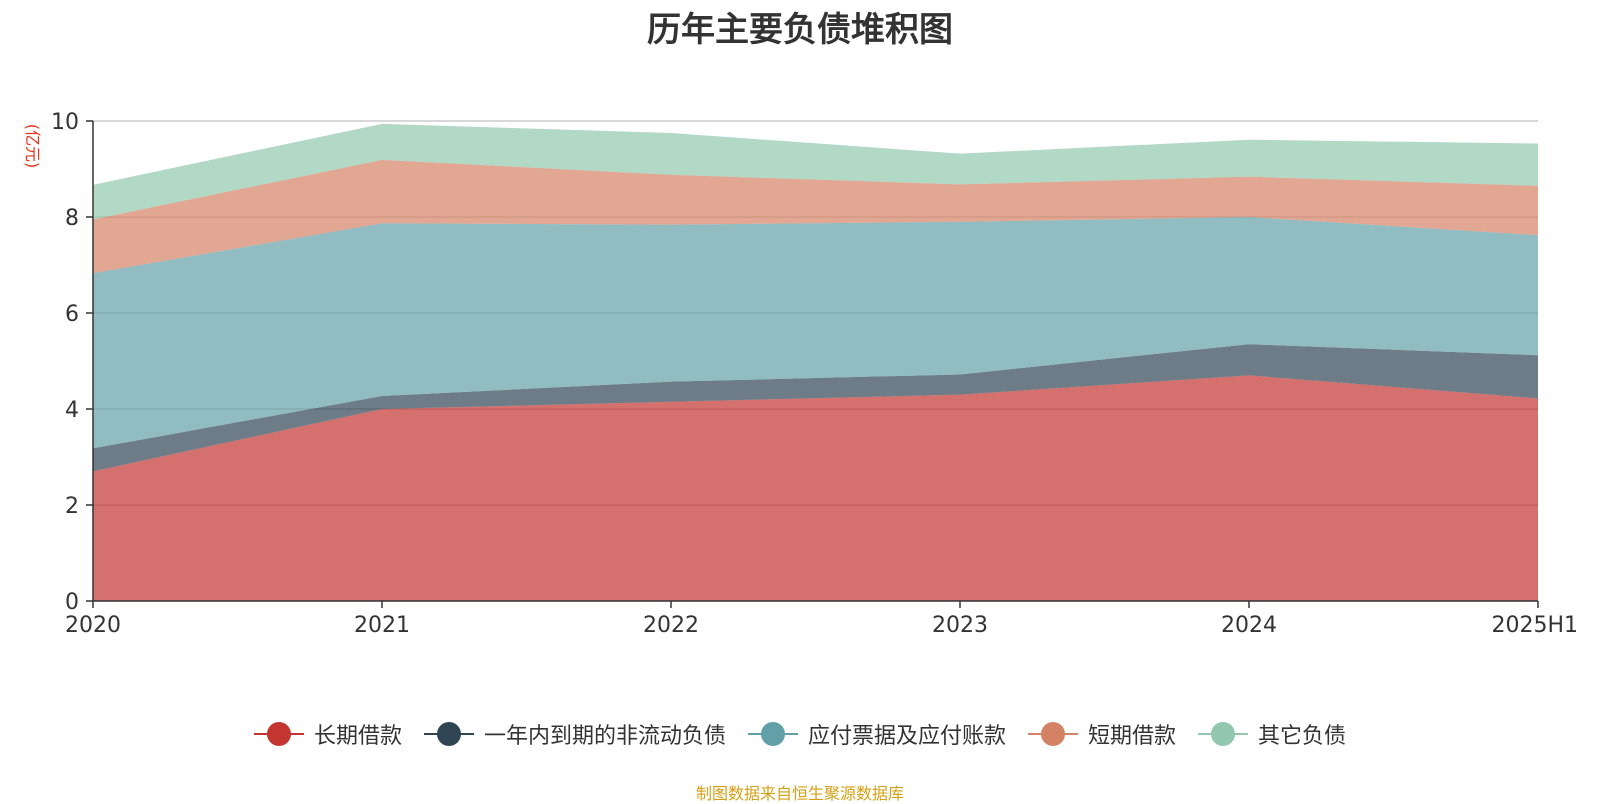  Describe the element at coordinates (65, 122) in the screenshot. I see `y-tick-label: 10` at that location.